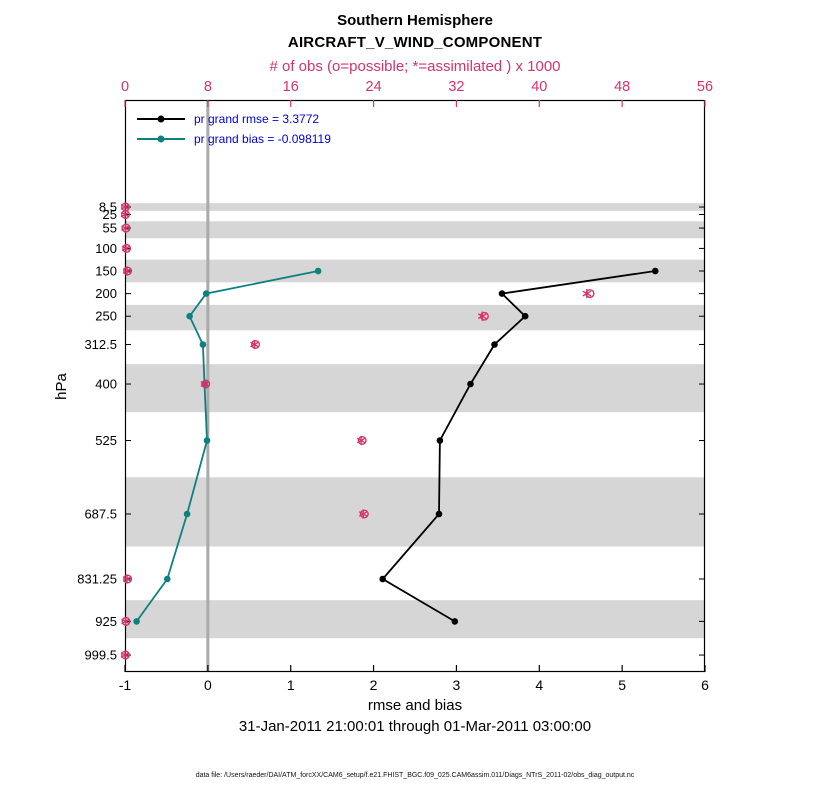 The height and width of the screenshot is (800, 830). I want to click on svg-text: 1, so click(291, 685).